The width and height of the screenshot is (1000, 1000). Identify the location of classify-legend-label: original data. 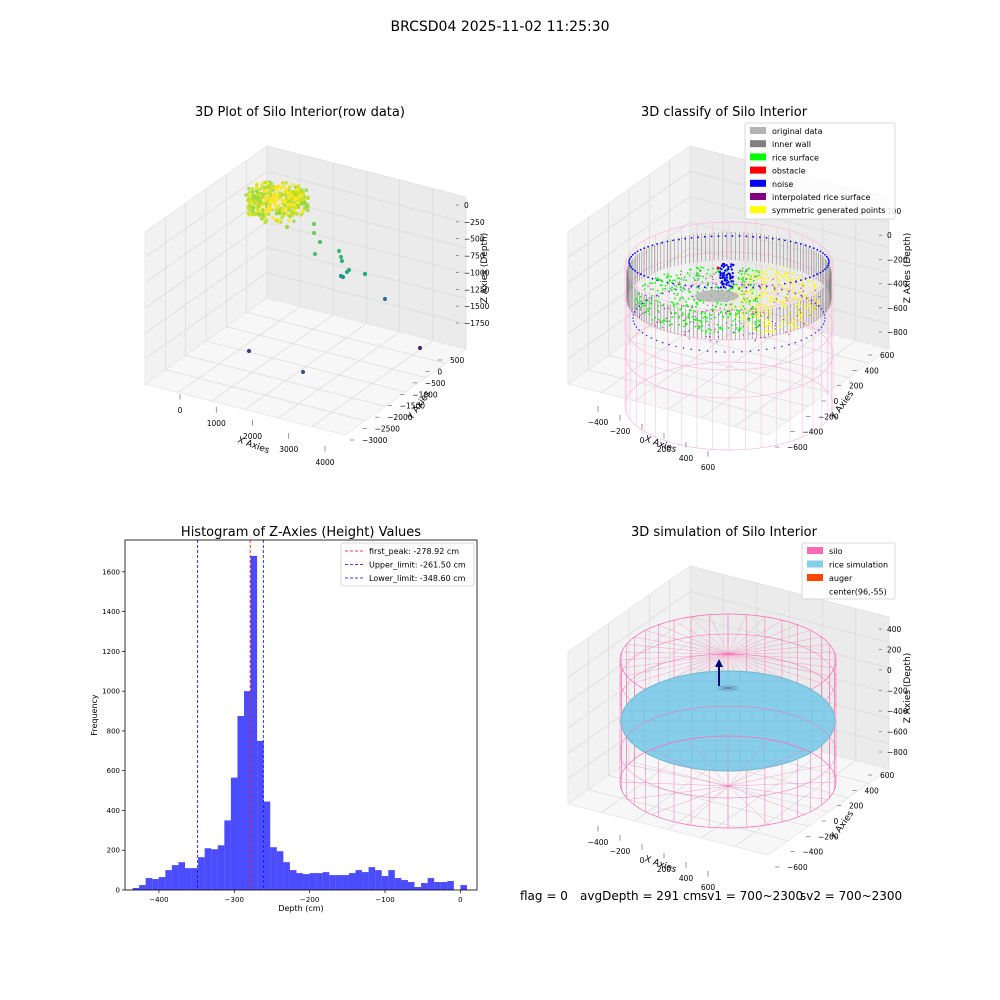
(797, 131).